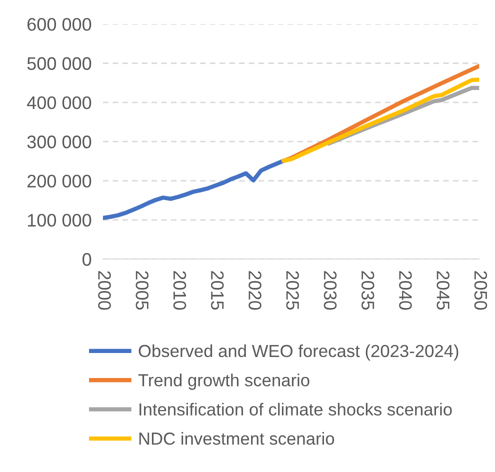 Image resolution: width=495 pixels, height=472 pixels. What do you see at coordinates (104, 290) in the screenshot?
I see `x-tick-label: 2000` at bounding box center [104, 290].